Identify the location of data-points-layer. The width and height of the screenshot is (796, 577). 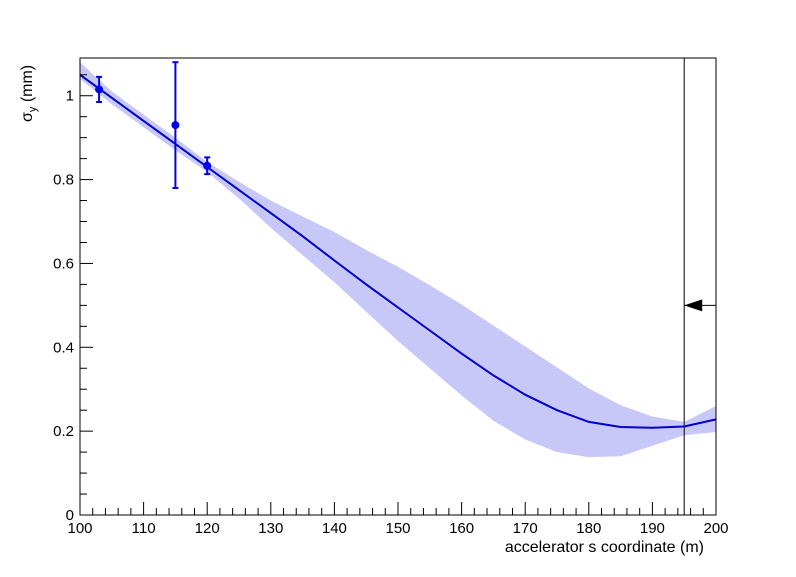
(153, 125).